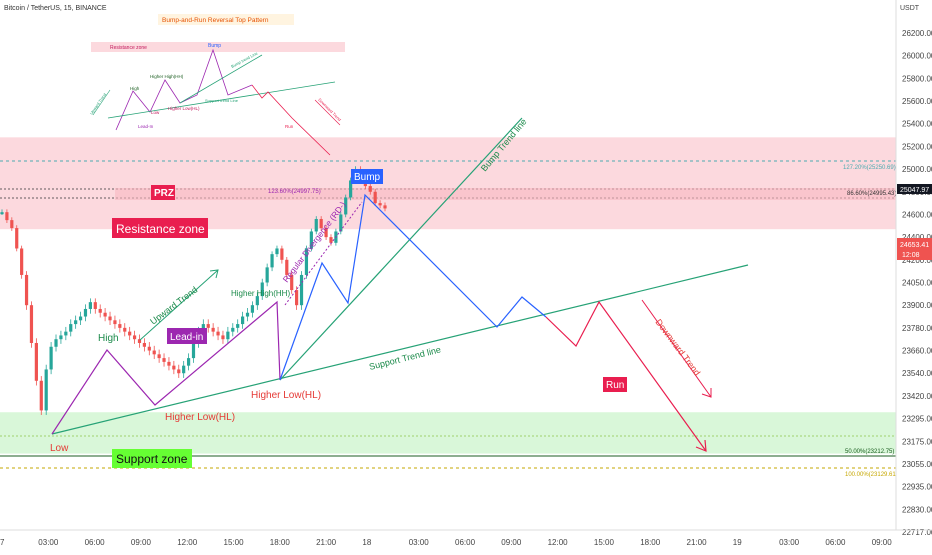 Image resolution: width=932 pixels, height=555 pixels. I want to click on prz-label: PRZ, so click(164, 193).